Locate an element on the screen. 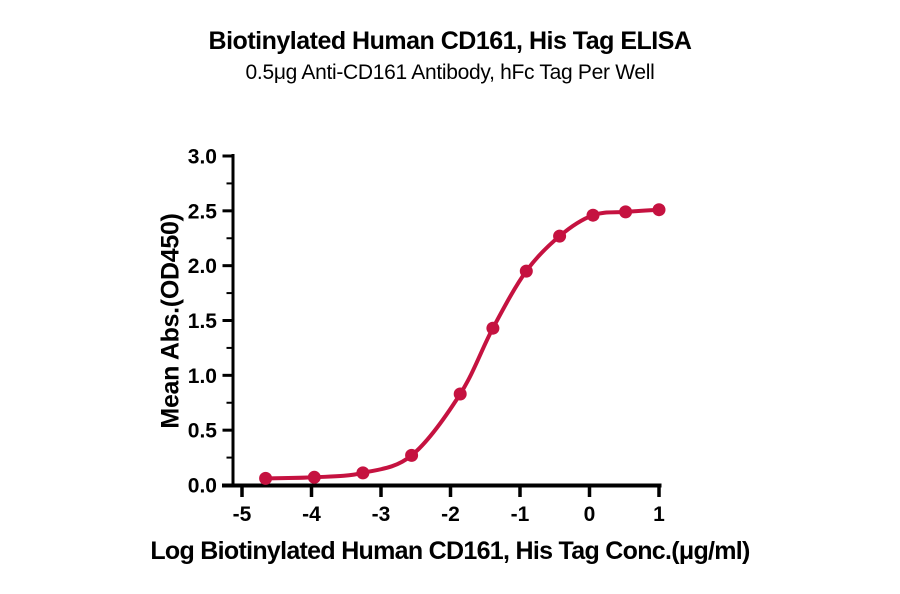  y-tick-label: 0.5 is located at coordinates (203, 431).